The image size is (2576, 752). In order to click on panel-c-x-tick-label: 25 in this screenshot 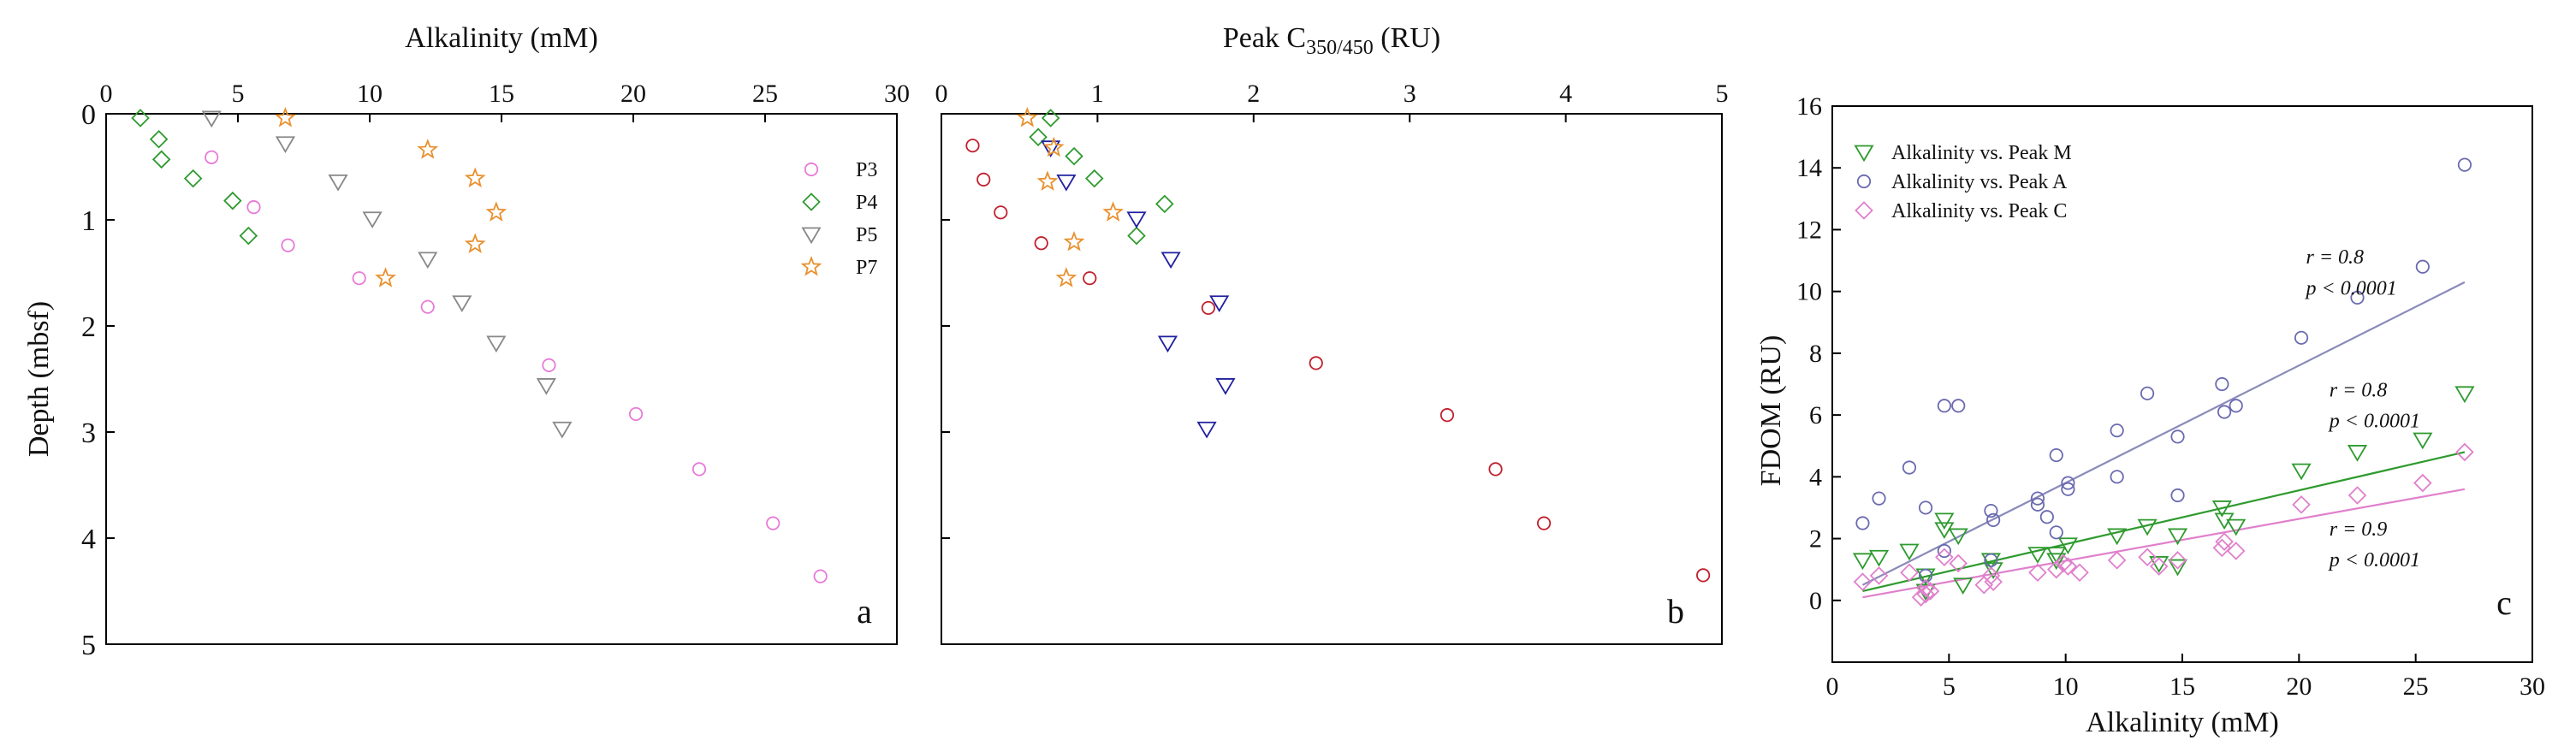, I will do `click(2416, 686)`.